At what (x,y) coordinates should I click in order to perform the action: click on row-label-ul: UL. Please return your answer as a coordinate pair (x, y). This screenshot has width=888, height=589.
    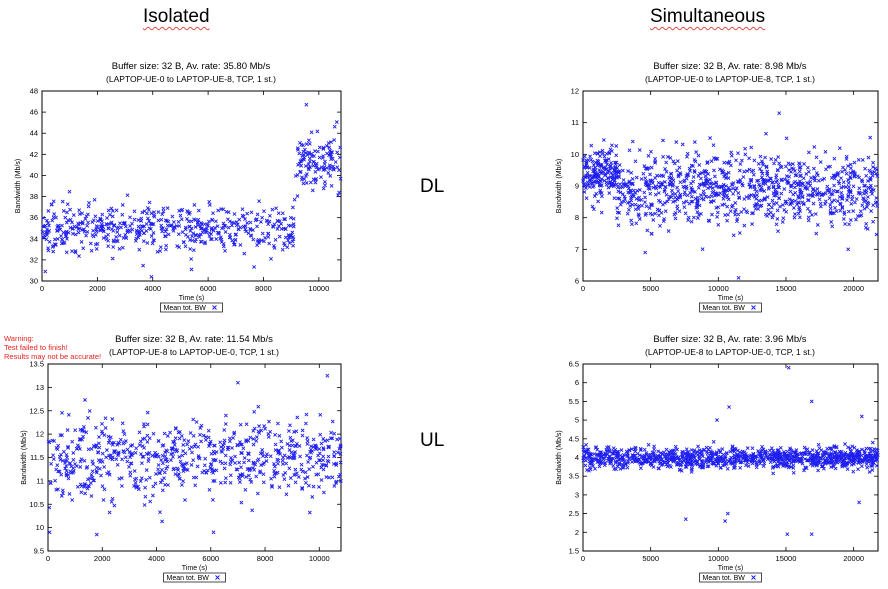
    Looking at the image, I should click on (432, 440).